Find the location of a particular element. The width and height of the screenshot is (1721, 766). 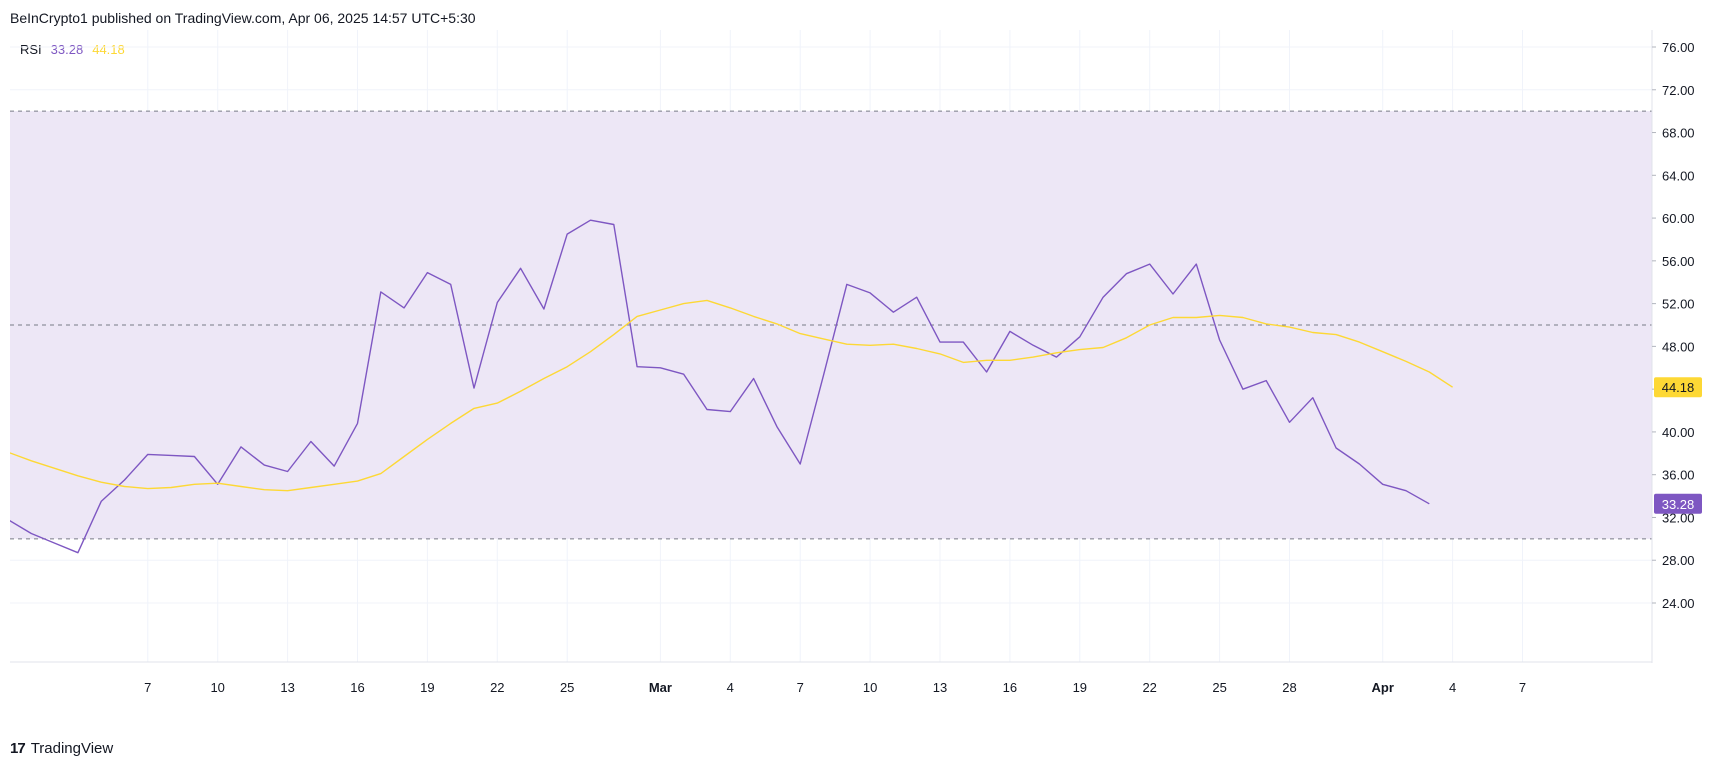

y-tick-label: 48.00 is located at coordinates (1678, 346).